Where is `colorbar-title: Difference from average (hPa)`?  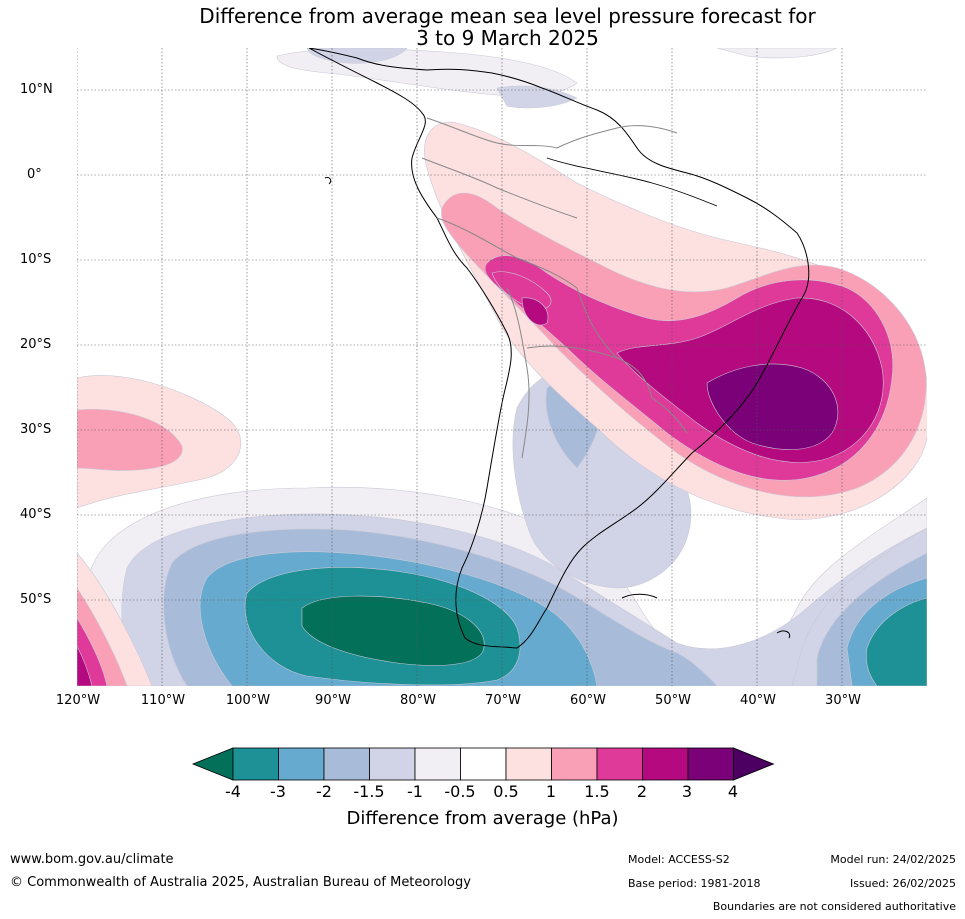
colorbar-title: Difference from average (hPa) is located at coordinates (482, 818).